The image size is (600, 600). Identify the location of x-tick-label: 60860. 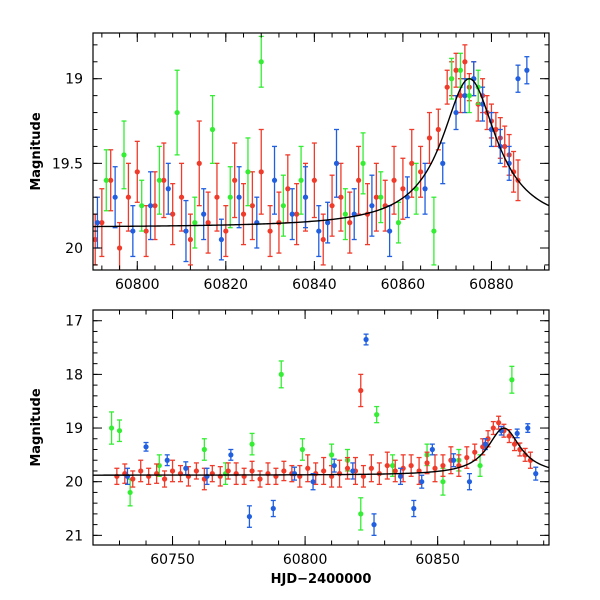
(403, 285).